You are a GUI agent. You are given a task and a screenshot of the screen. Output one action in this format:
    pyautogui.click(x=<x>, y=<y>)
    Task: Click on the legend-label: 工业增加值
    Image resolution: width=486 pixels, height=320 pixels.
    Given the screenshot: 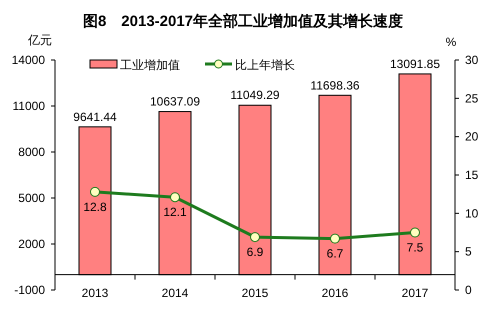 What is the action you would take?
    pyautogui.click(x=150, y=65)
    